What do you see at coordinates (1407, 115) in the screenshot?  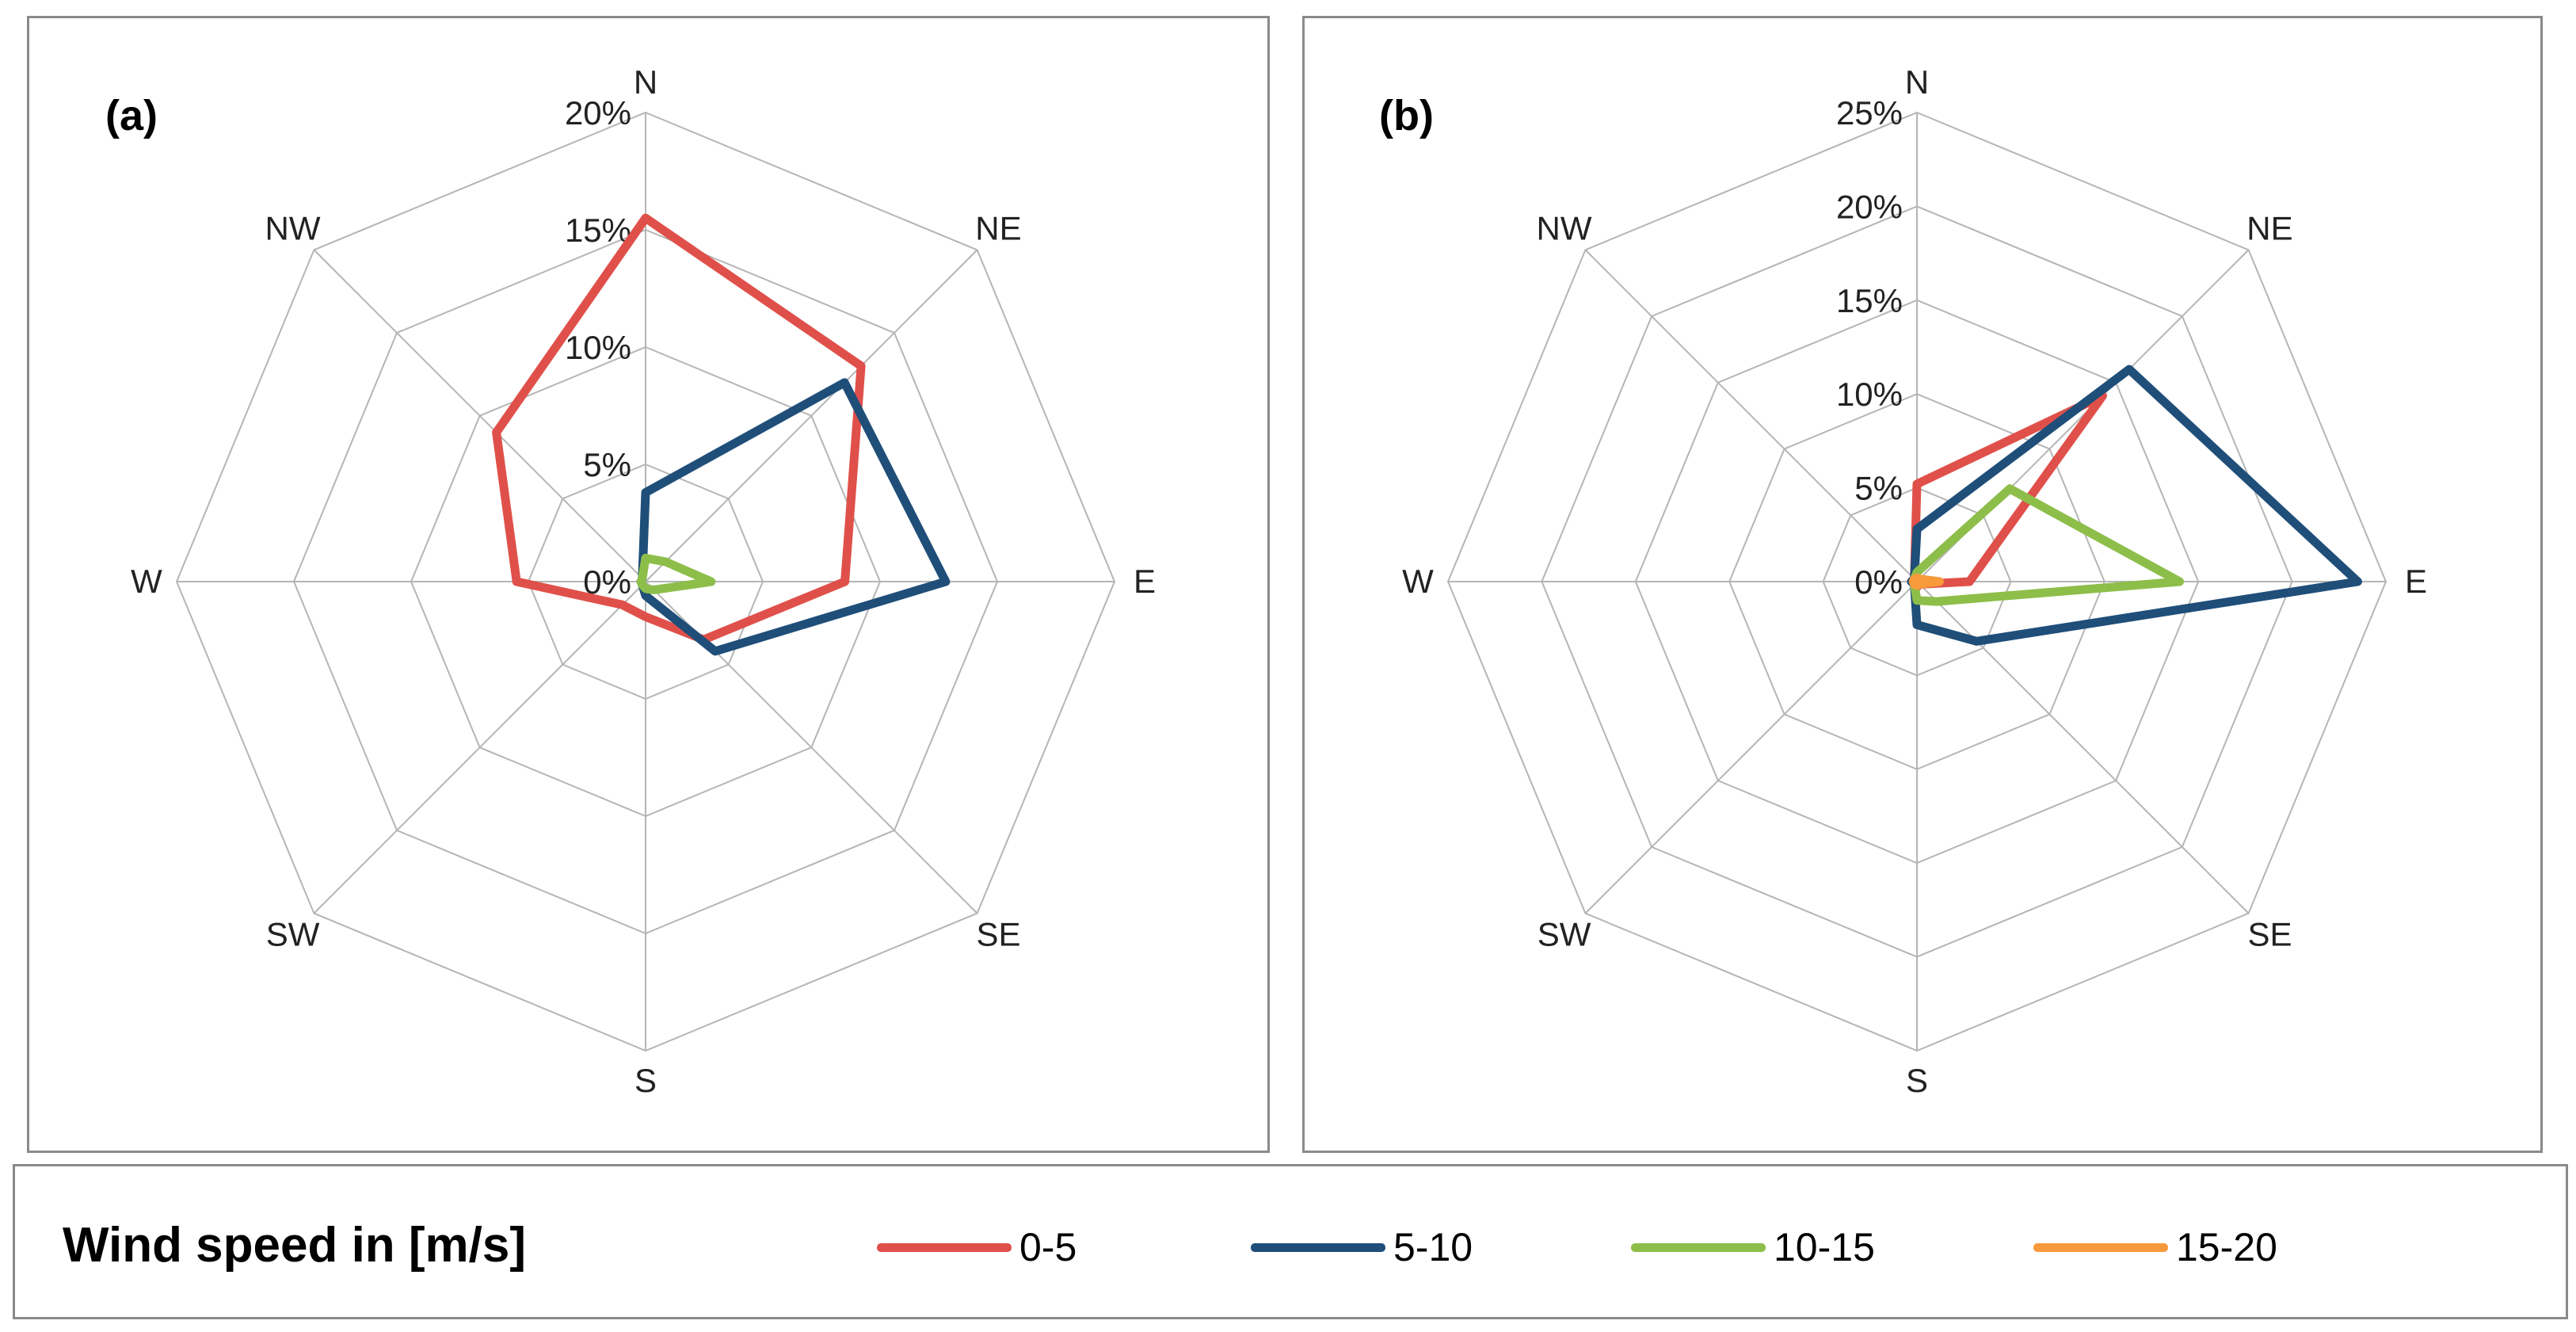 I see `panel-label-b: (b)` at bounding box center [1407, 115].